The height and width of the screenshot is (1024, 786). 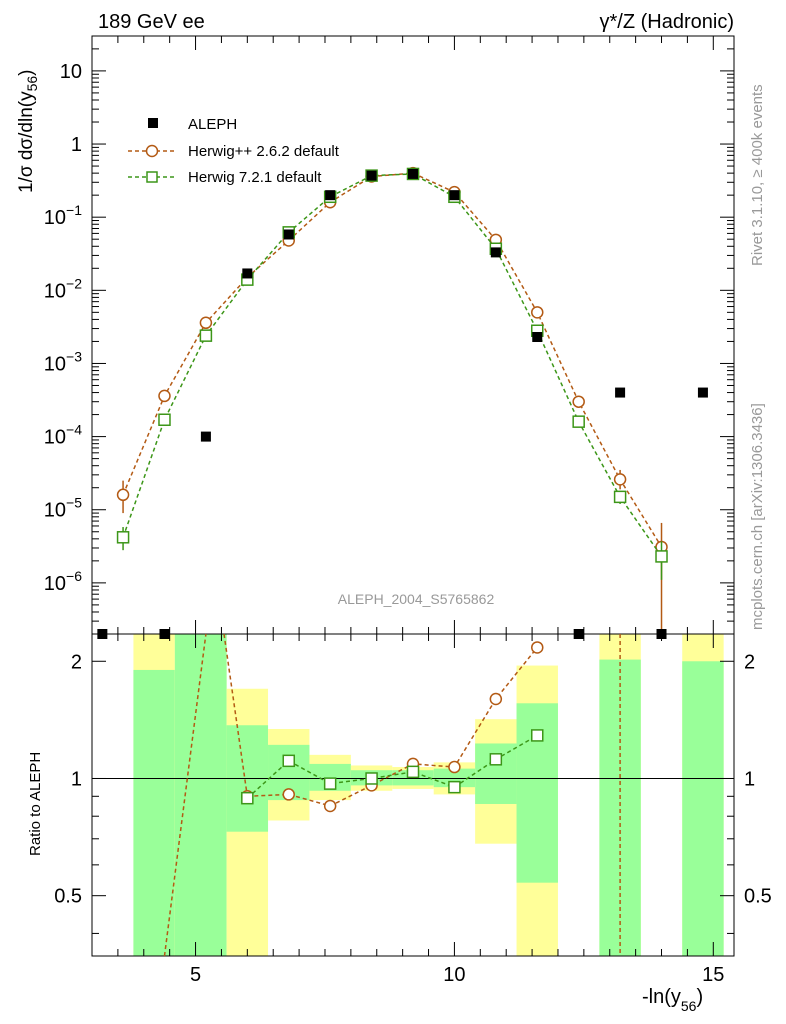 What do you see at coordinates (76, 662) in the screenshot?
I see `ratio-y-tick-label: 2` at bounding box center [76, 662].